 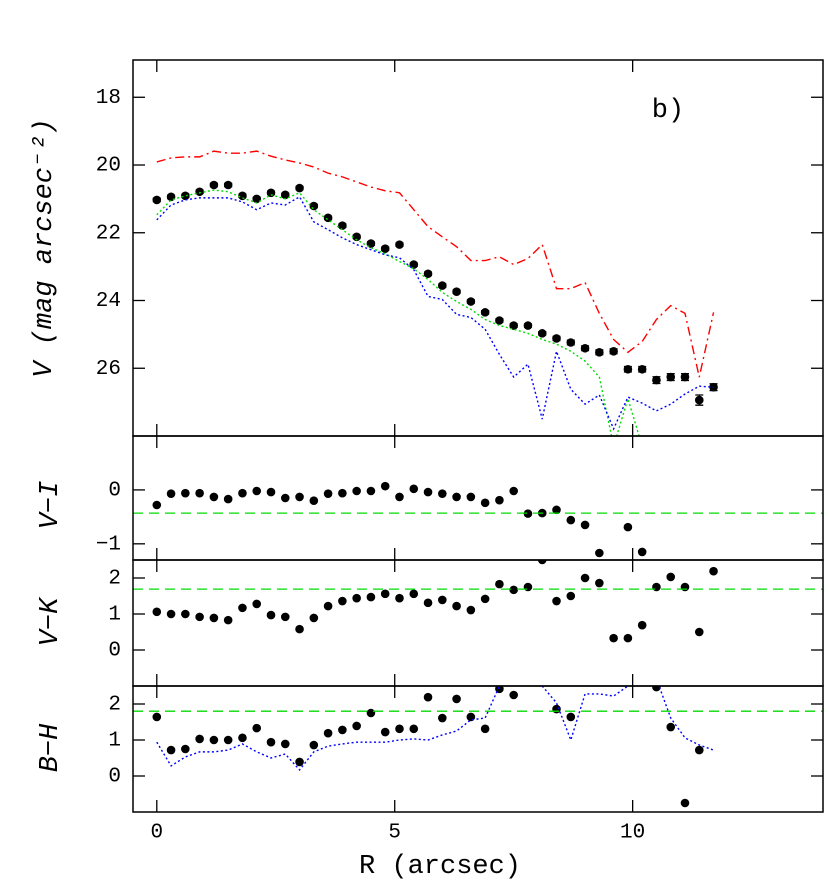 I want to click on profile-line, so click(x=435, y=728).